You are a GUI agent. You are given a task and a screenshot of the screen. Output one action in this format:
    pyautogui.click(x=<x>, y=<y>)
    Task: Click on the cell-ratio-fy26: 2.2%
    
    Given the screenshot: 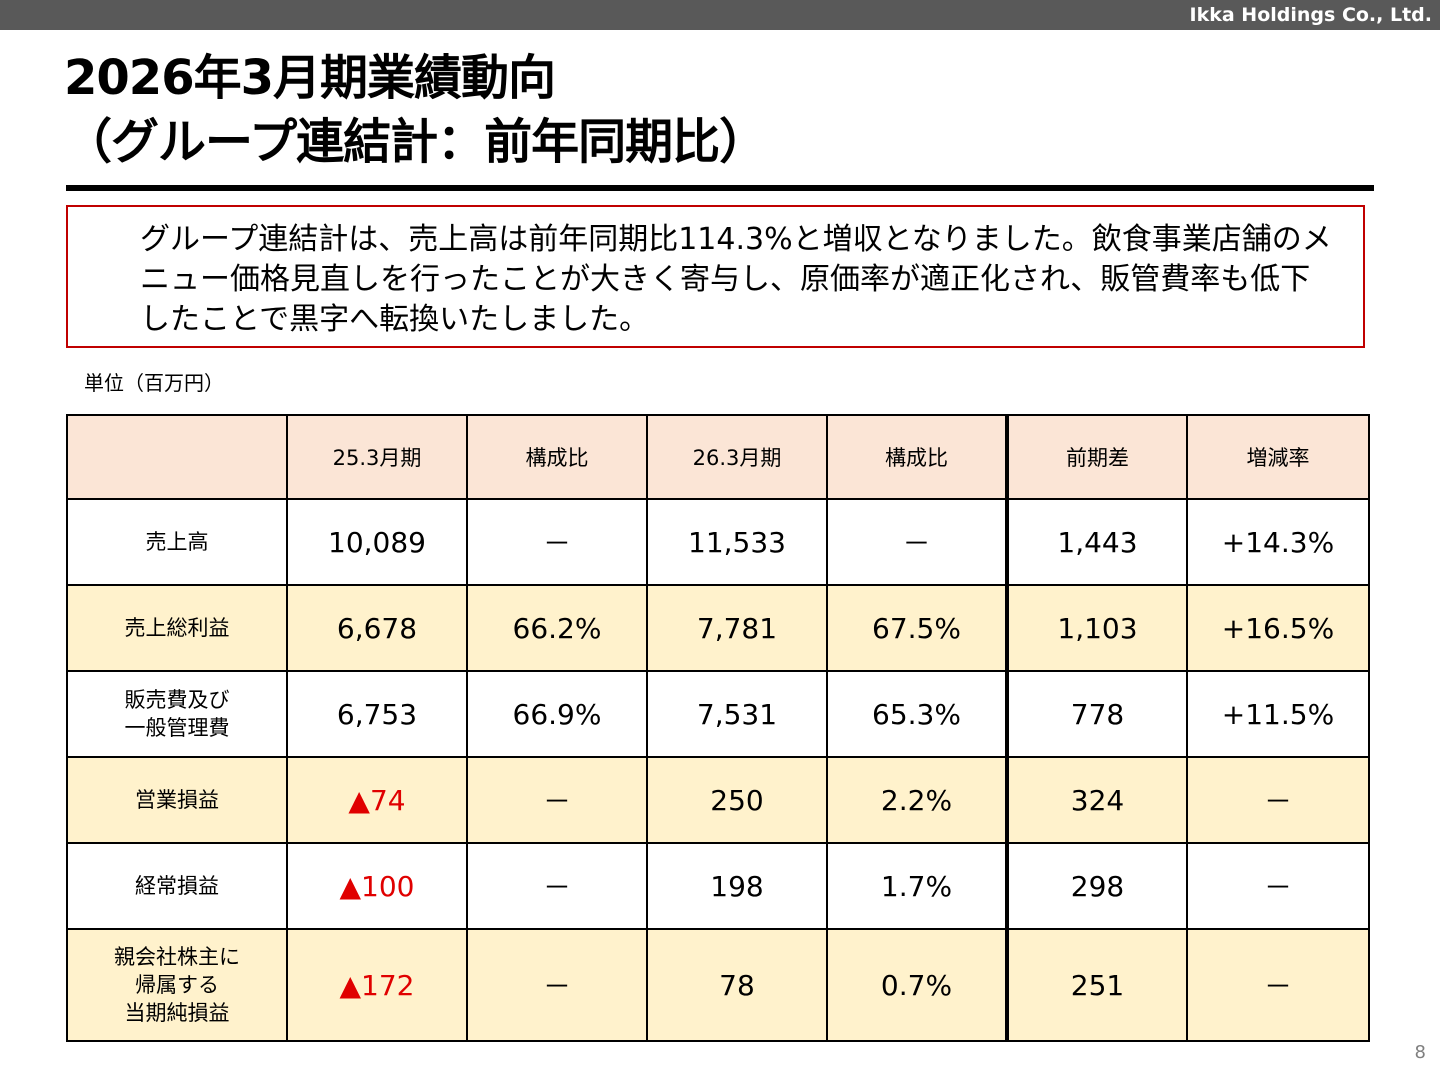 What is the action you would take?
    pyautogui.click(x=917, y=800)
    